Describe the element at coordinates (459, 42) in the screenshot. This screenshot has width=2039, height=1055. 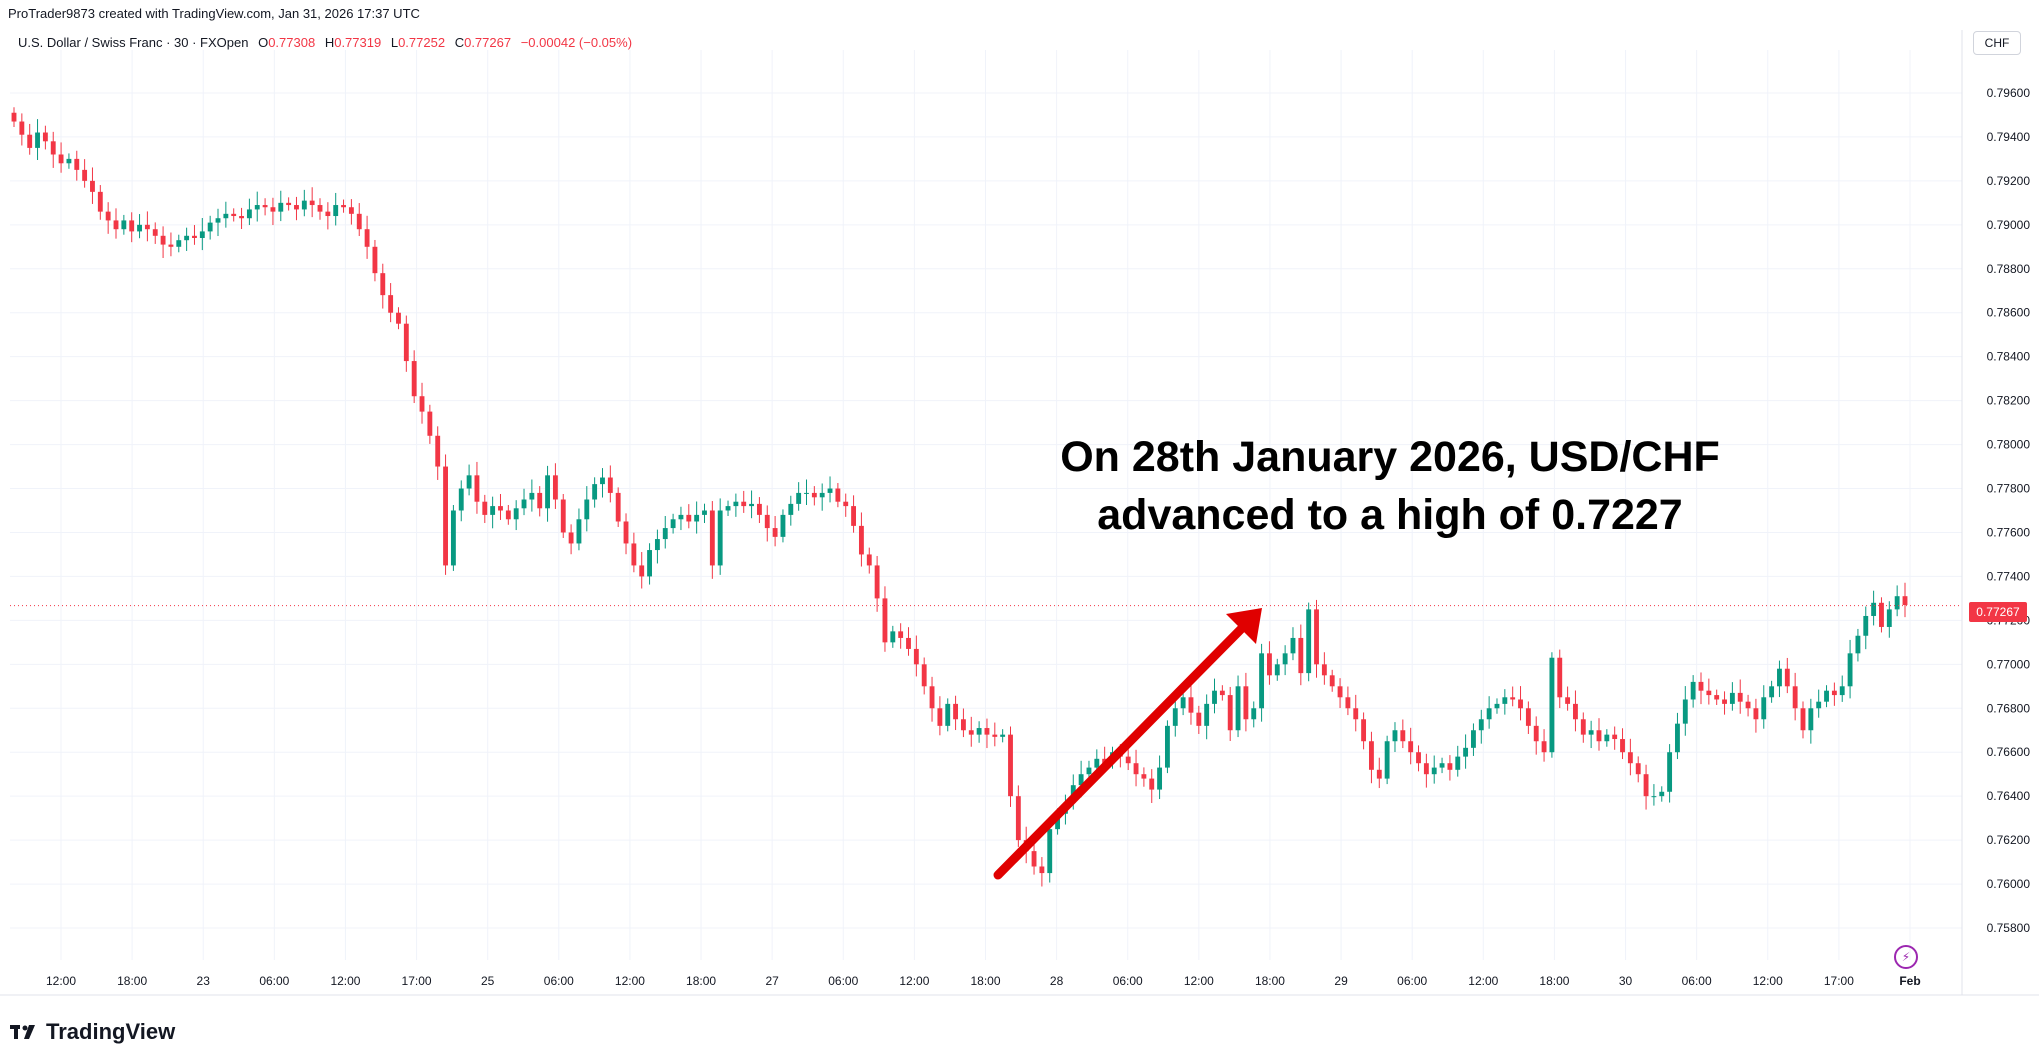
I see `legend-close-key: C` at that location.